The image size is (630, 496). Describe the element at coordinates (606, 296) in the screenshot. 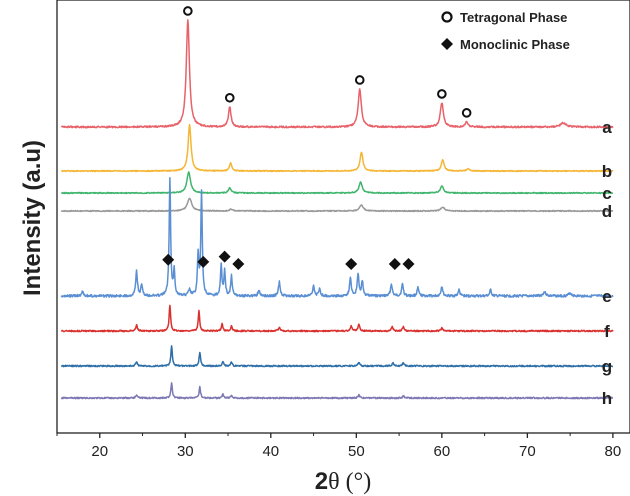

I see `series-label-e: e` at that location.